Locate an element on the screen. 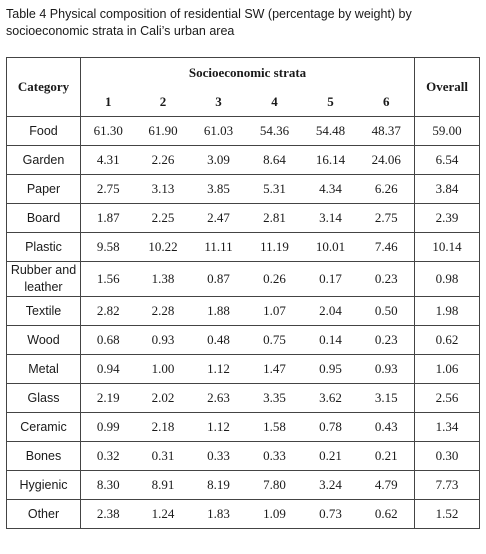 The height and width of the screenshot is (554, 486). value-cell: 11.19 is located at coordinates (274, 247).